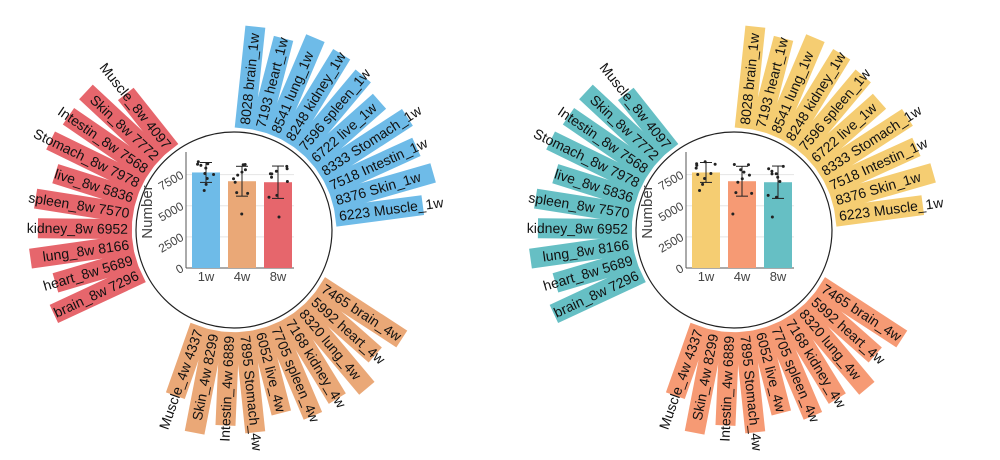  Describe the element at coordinates (206, 220) in the screenshot. I see `inset-bar-1w` at that location.